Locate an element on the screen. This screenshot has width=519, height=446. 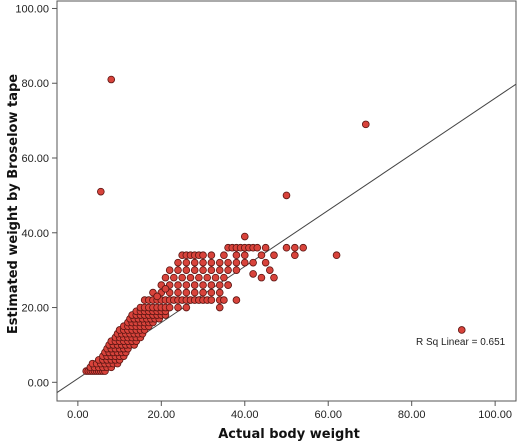
y-tick-label: 60.00 is located at coordinates (35, 159).